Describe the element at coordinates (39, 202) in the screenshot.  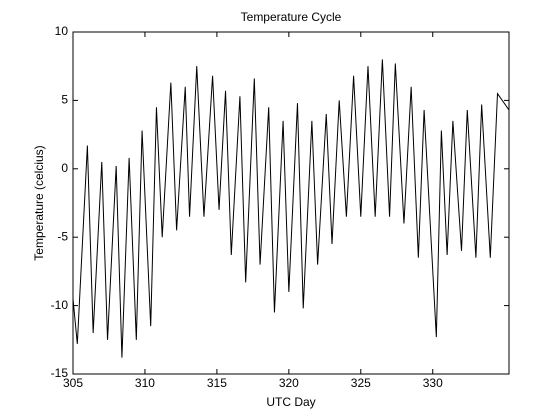
I see `y-axis-label: Temperature (celcius)` at that location.